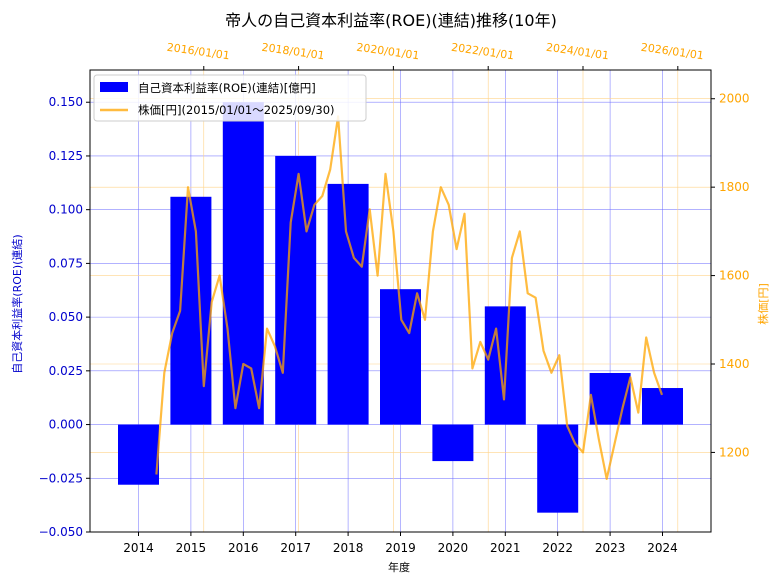  I want to click on y-tick-label: −0.025, so click(61, 478).